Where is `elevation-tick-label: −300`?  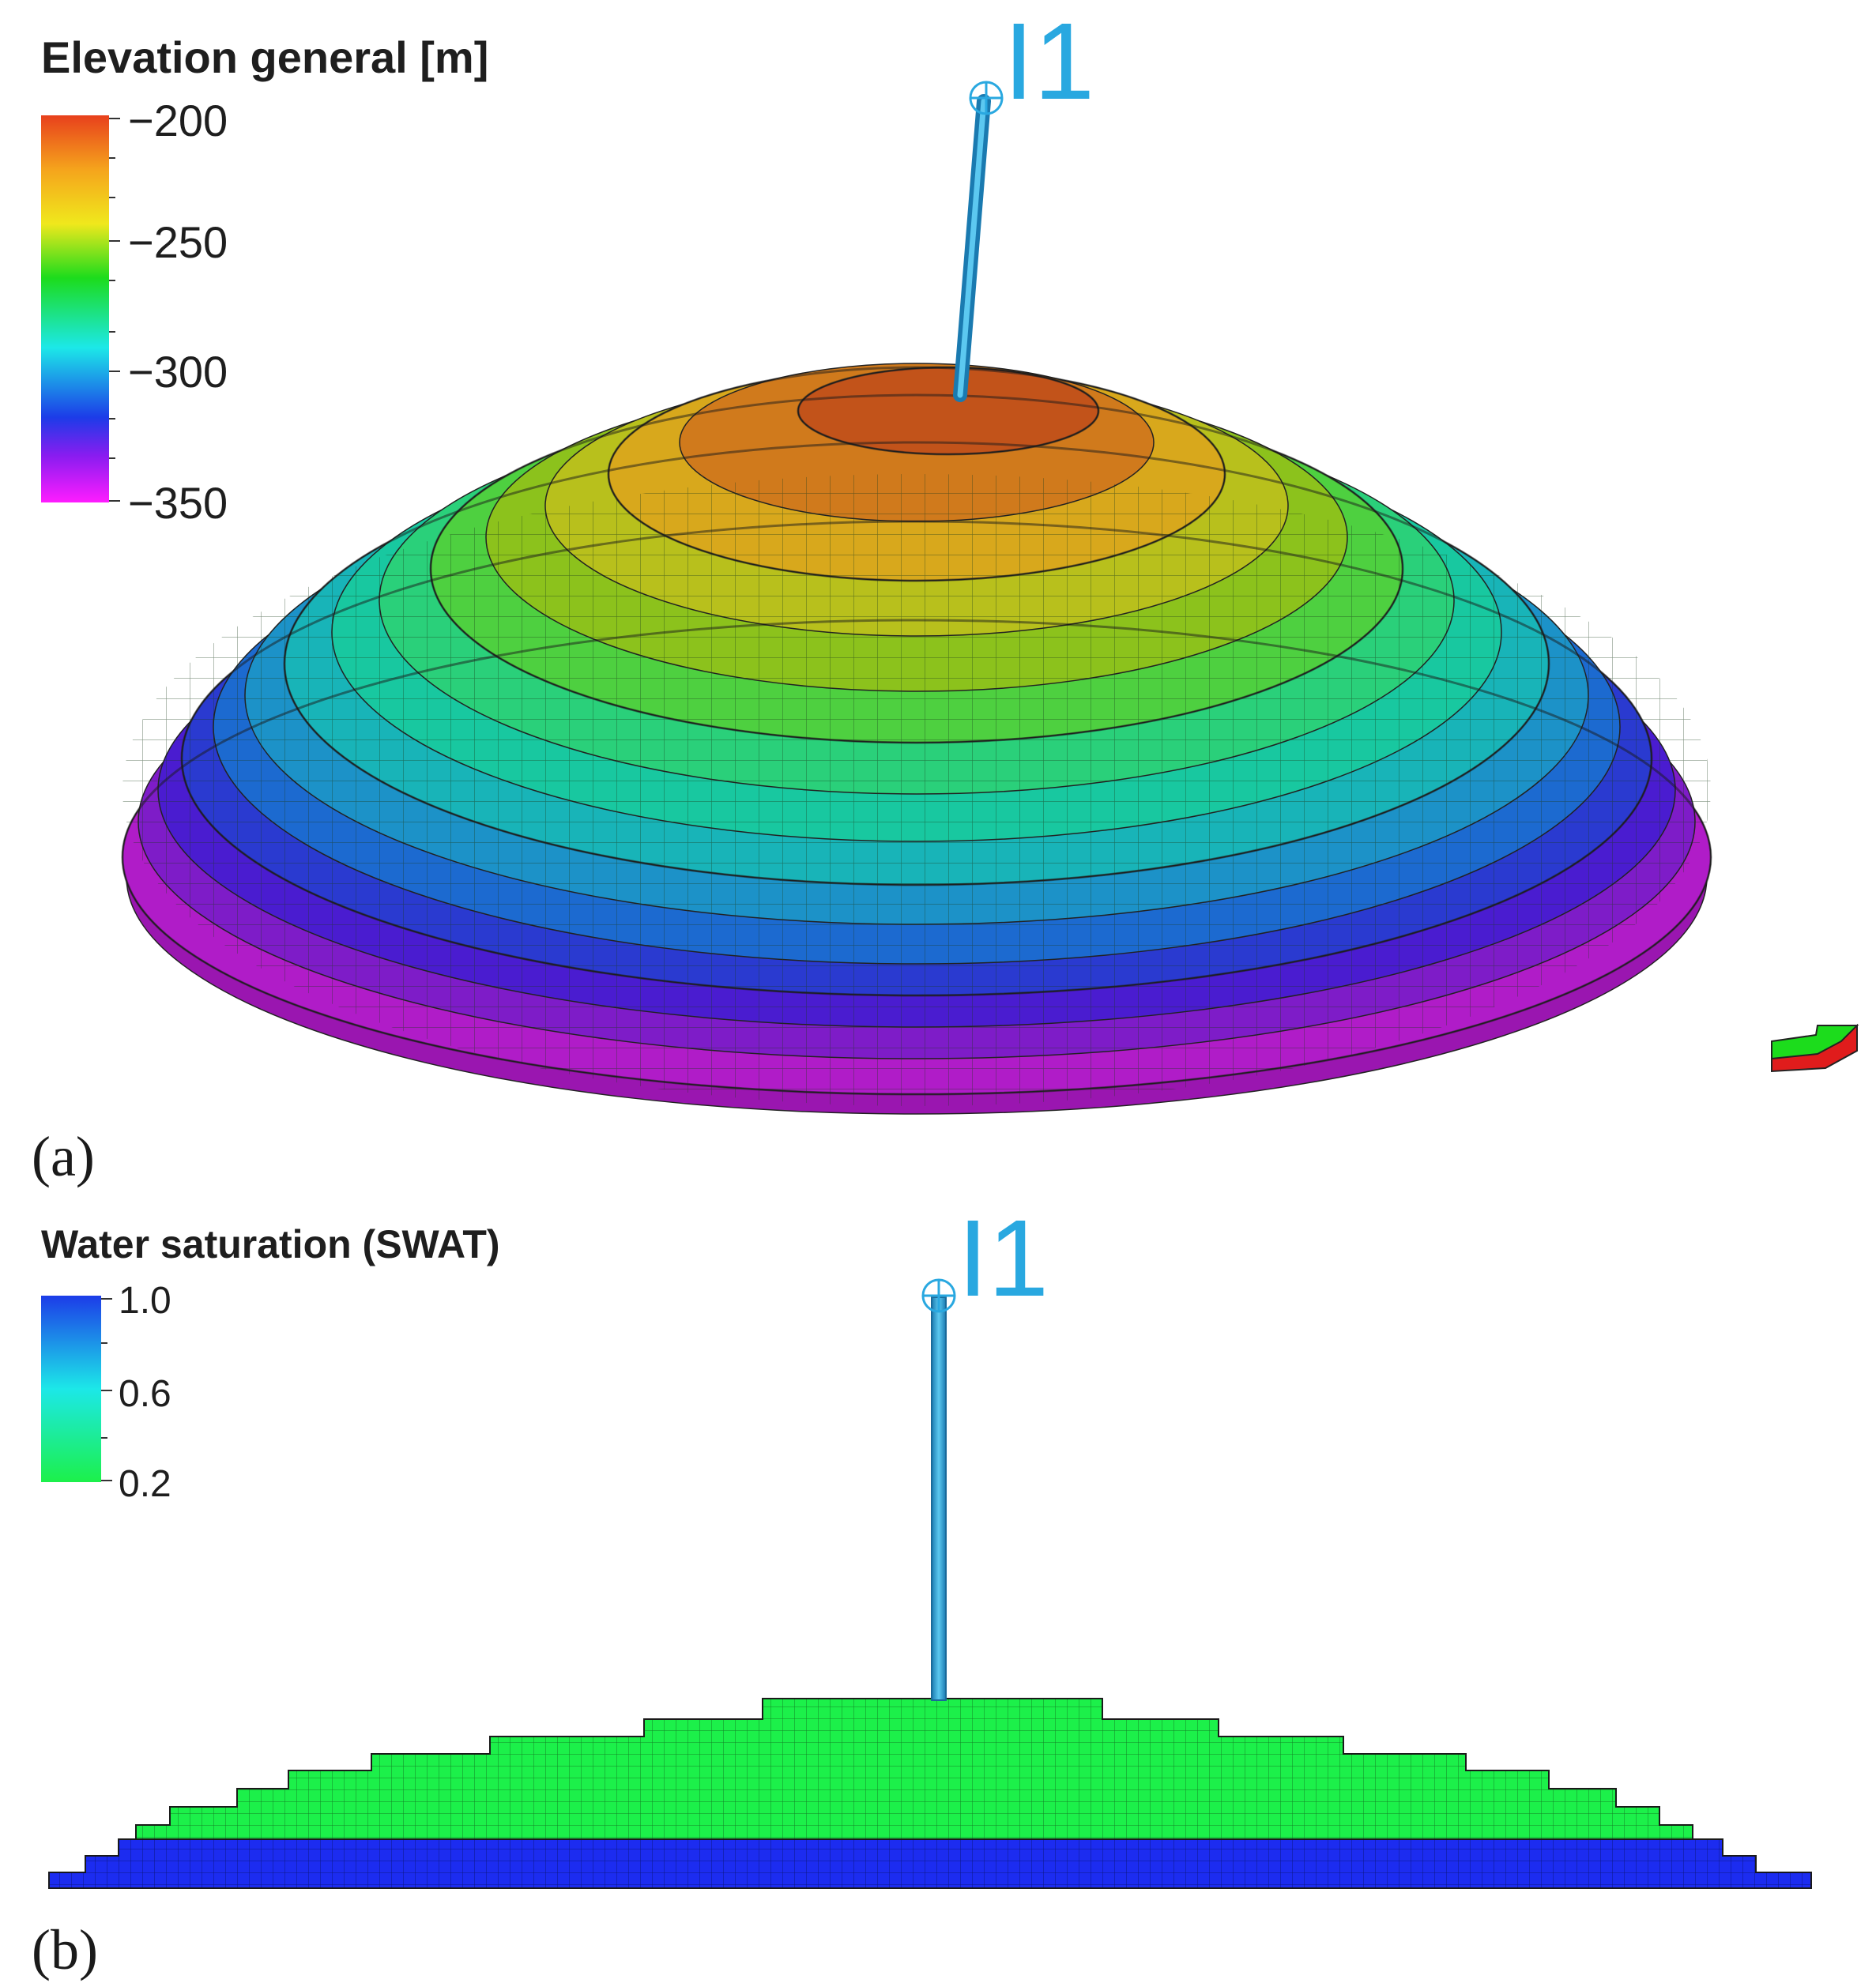
elevation-tick-label: −300 is located at coordinates (178, 372).